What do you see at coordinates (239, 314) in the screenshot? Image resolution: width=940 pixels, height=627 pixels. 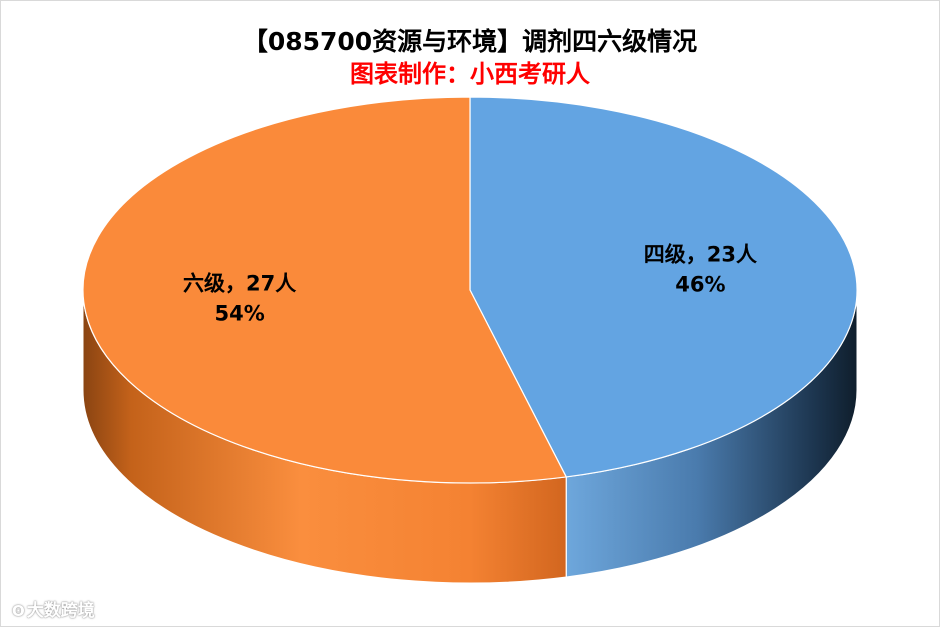 I see `percent-label-六级: 54%` at bounding box center [239, 314].